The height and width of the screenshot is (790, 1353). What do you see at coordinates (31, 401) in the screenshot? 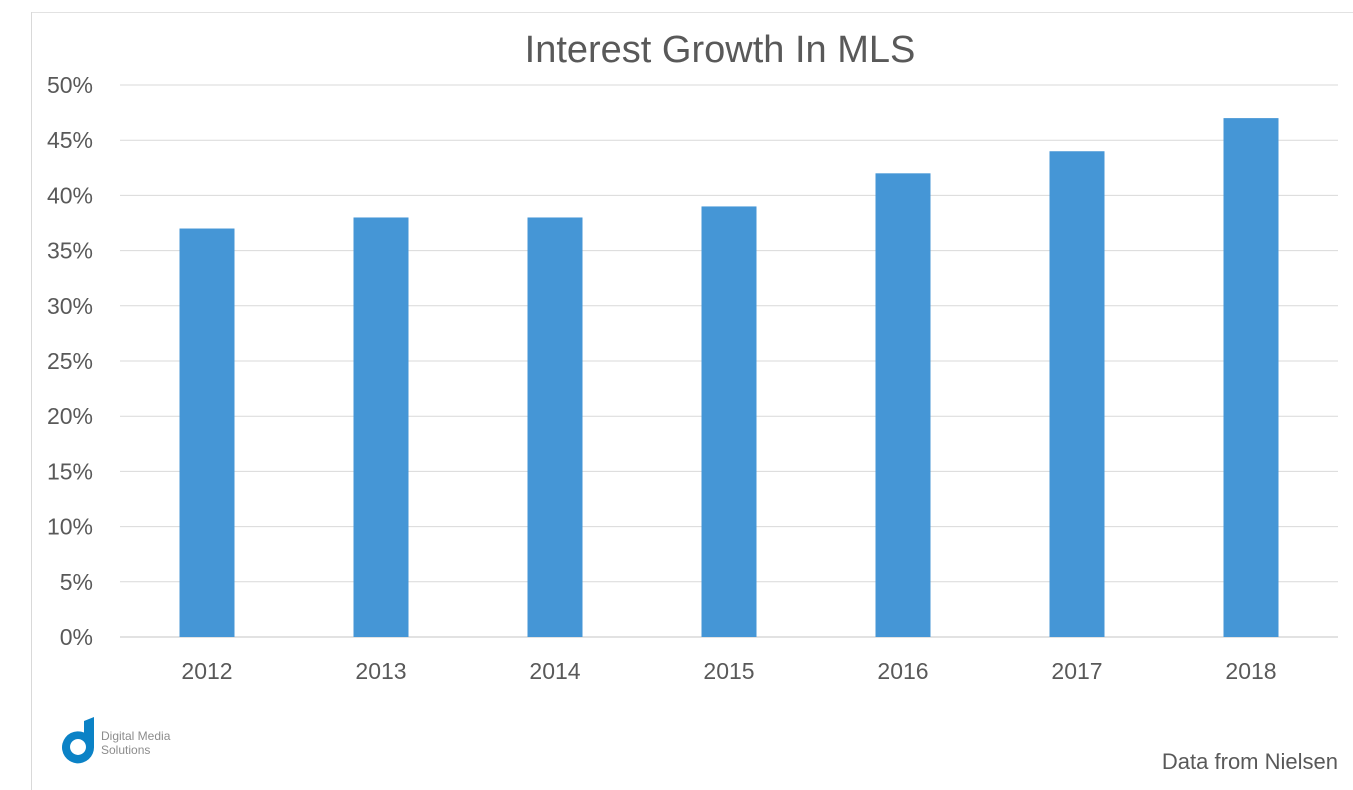
I see `chart-frame-left-border` at bounding box center [31, 401].